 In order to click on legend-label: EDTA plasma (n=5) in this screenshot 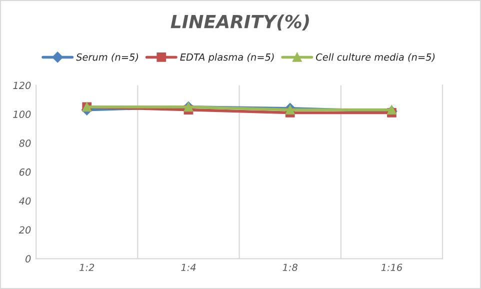, I will do `click(227, 58)`.